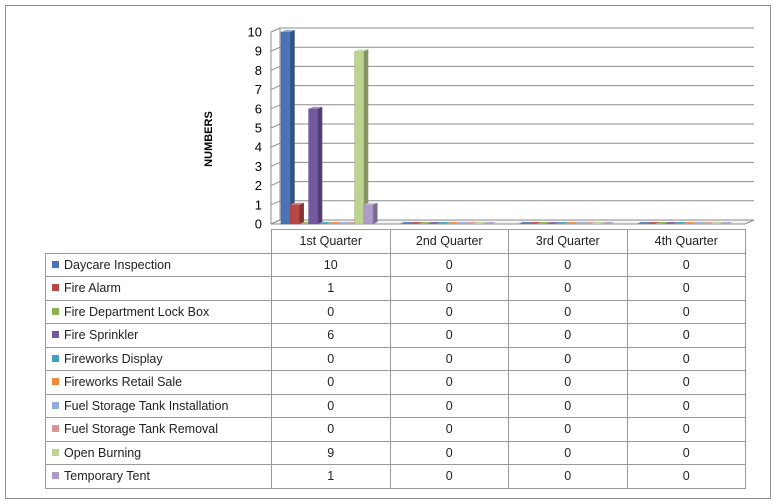 The image size is (777, 504). What do you see at coordinates (255, 32) in the screenshot?
I see `y-tick-label: 10` at bounding box center [255, 32].